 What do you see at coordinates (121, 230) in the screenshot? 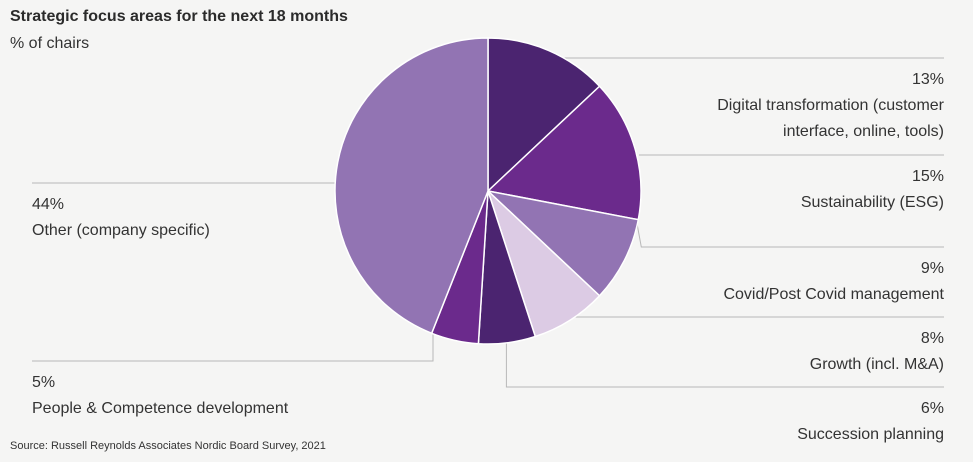
I see `category-label-other-company-specific: Other (company specific)` at bounding box center [121, 230].